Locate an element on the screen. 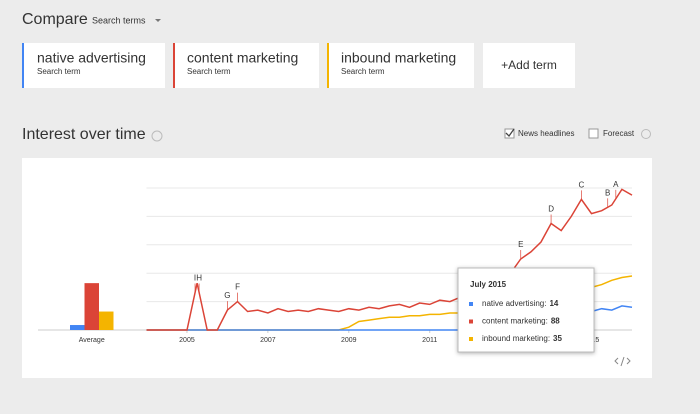 This screenshot has width=700, height=414. annotation-label: H is located at coordinates (199, 278).